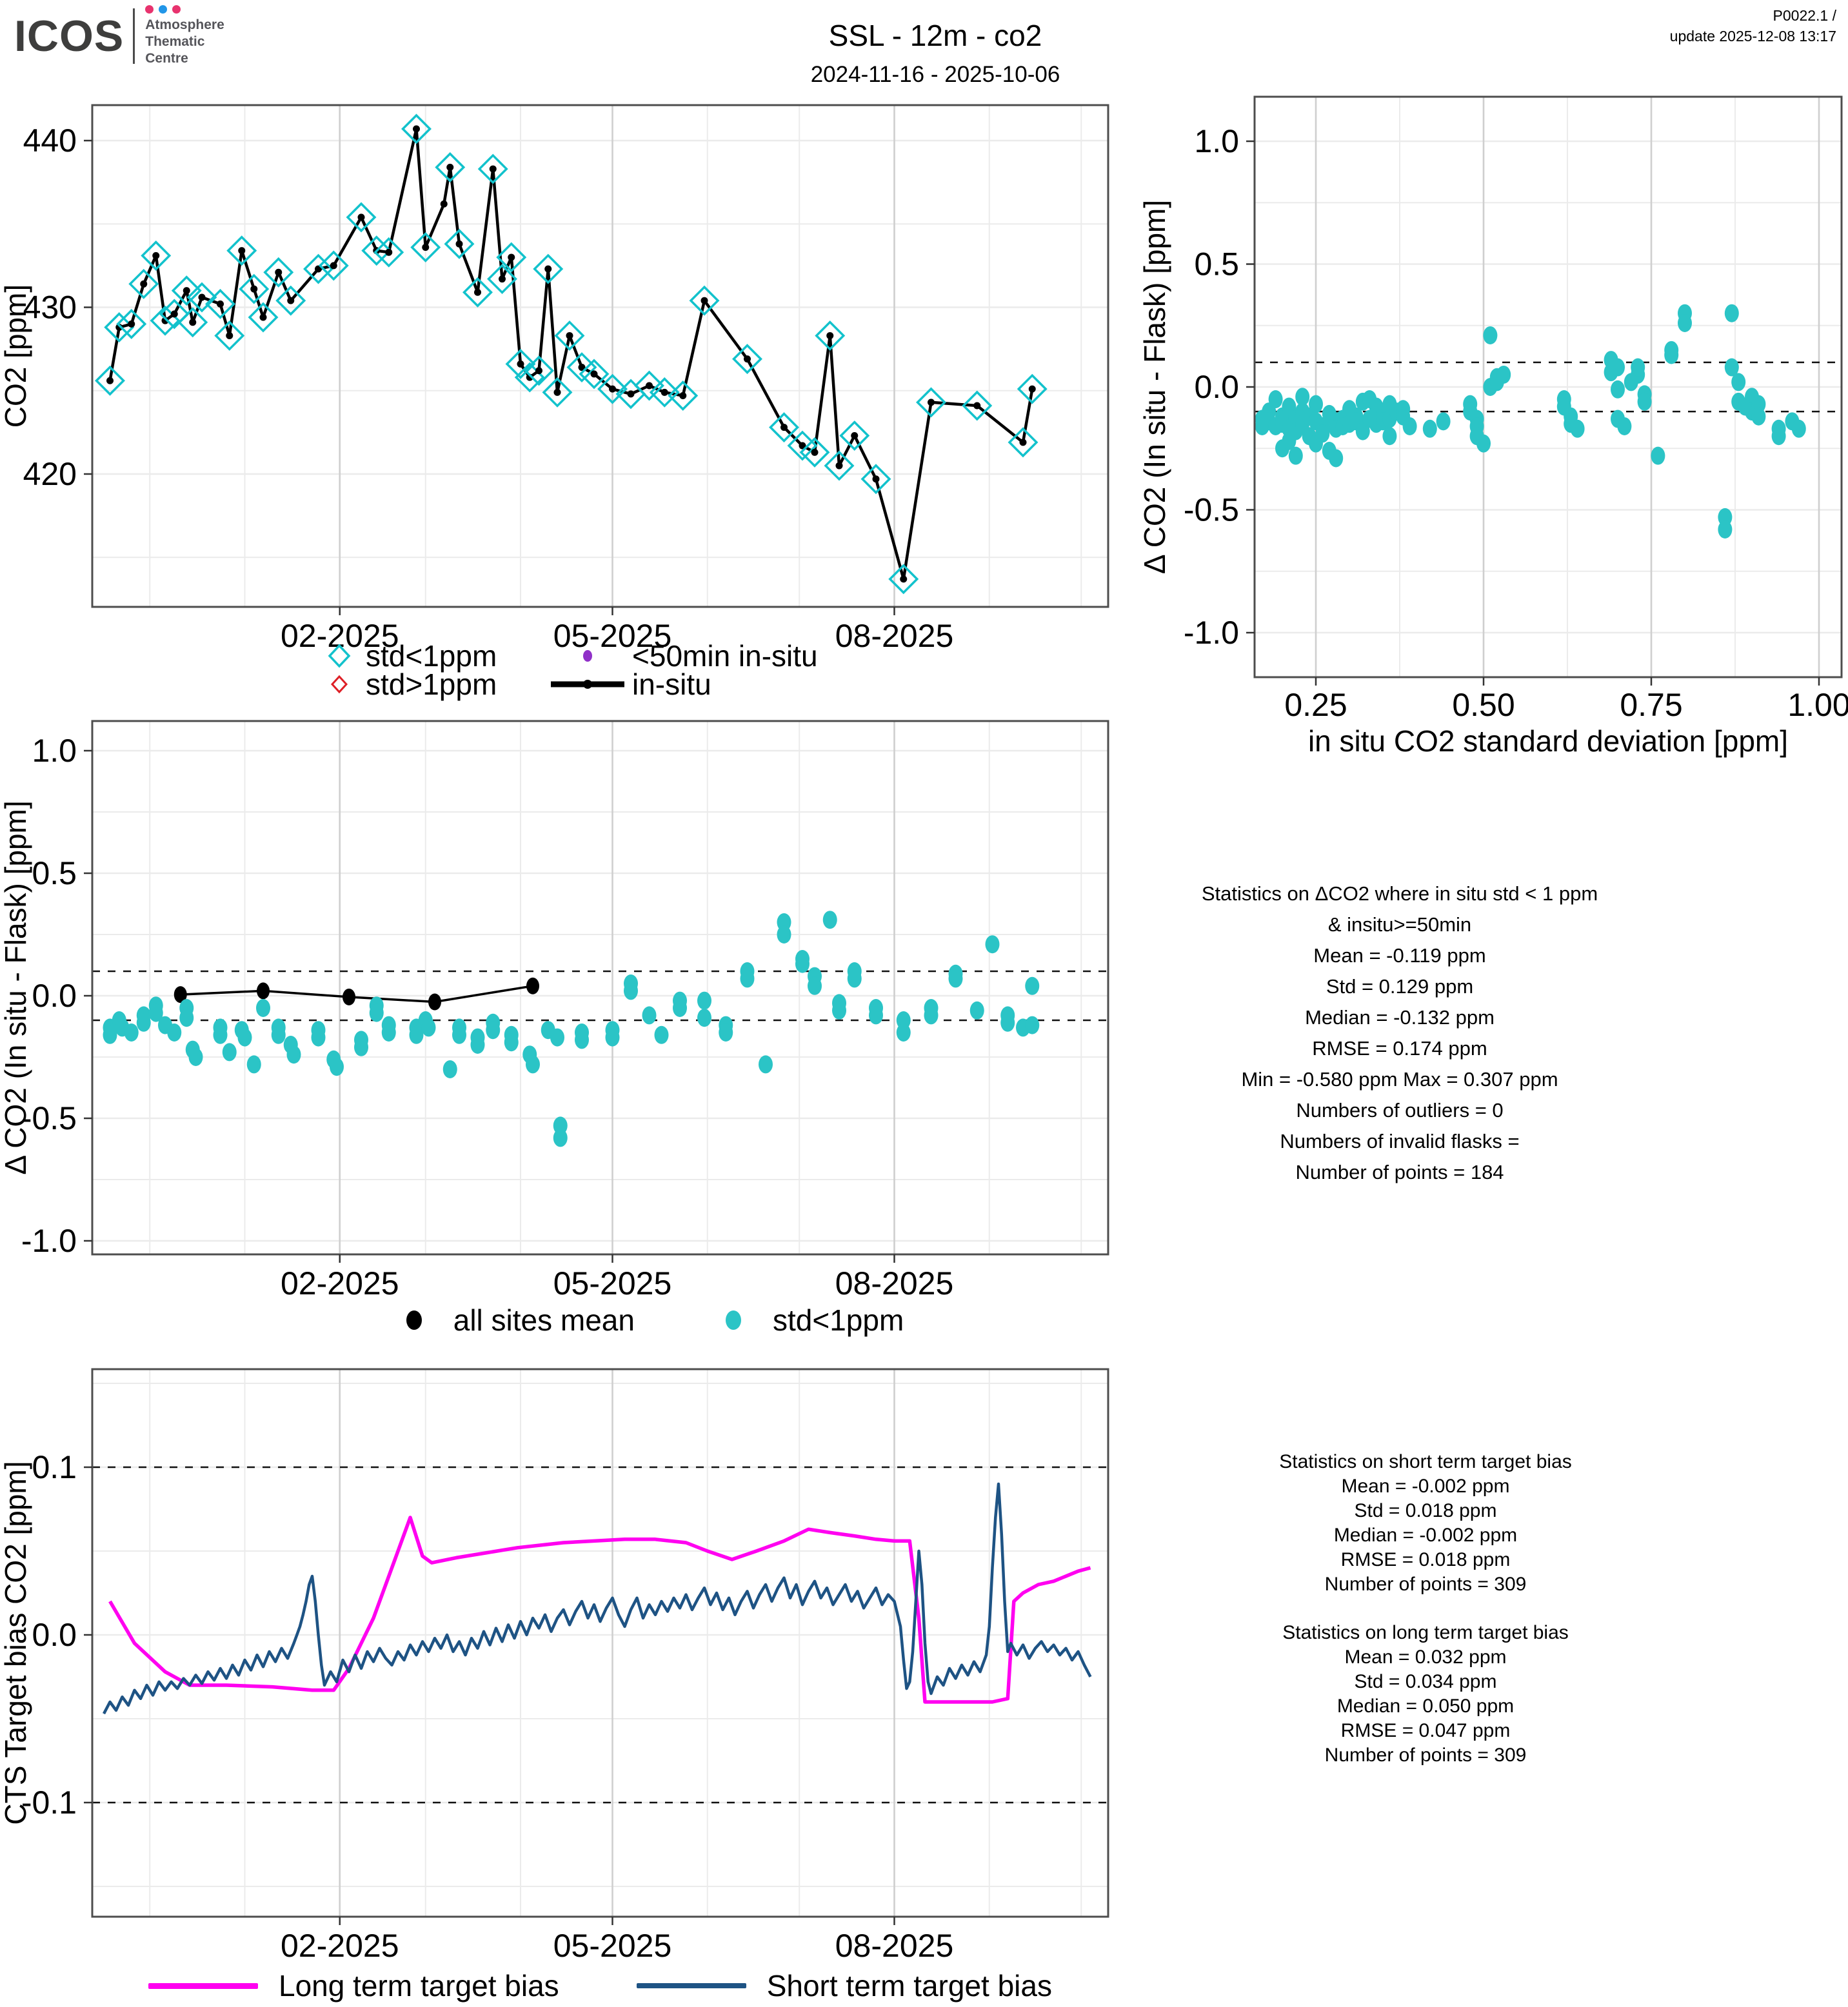 This screenshot has height=2007, width=1848. I want to click on legend-label-short-term: Short term target bias, so click(909, 1985).